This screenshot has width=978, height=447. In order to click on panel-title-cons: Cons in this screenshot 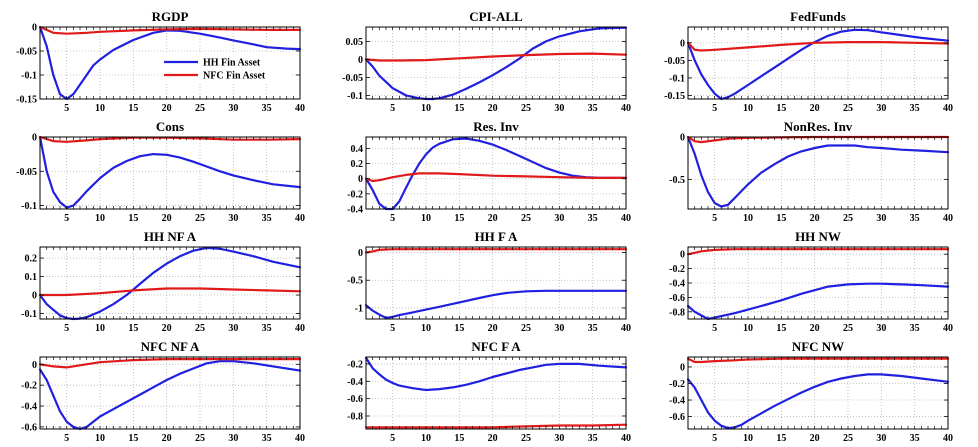, I will do `click(170, 126)`.